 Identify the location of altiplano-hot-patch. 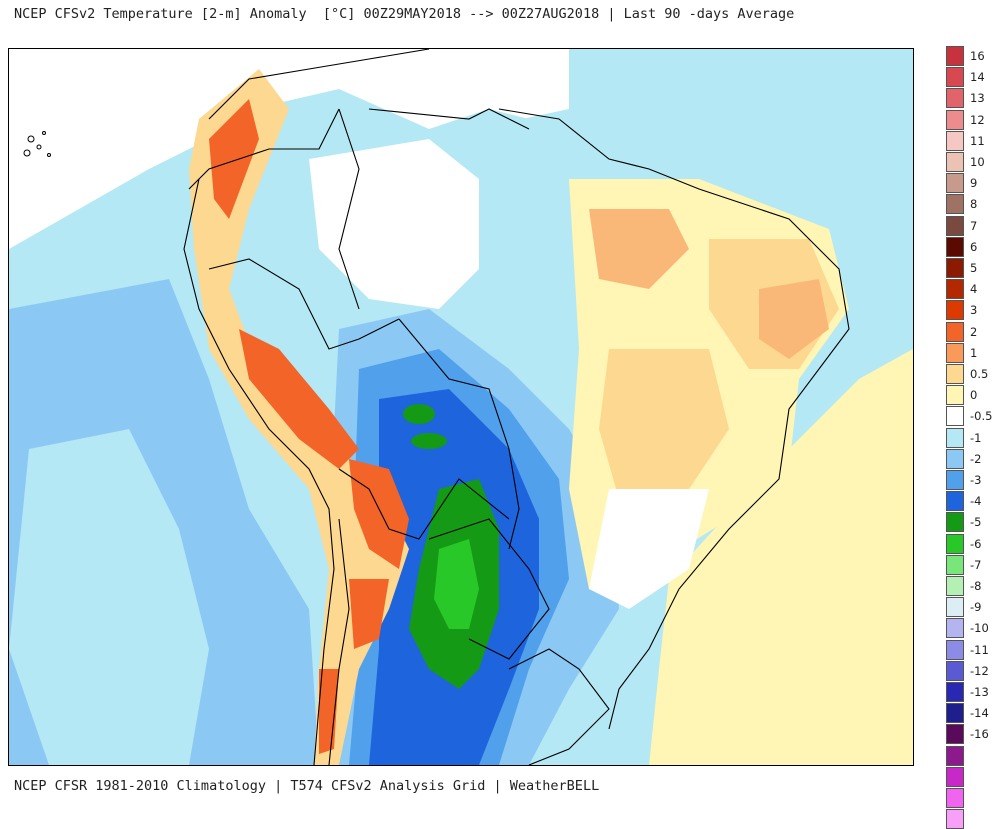
(379, 514).